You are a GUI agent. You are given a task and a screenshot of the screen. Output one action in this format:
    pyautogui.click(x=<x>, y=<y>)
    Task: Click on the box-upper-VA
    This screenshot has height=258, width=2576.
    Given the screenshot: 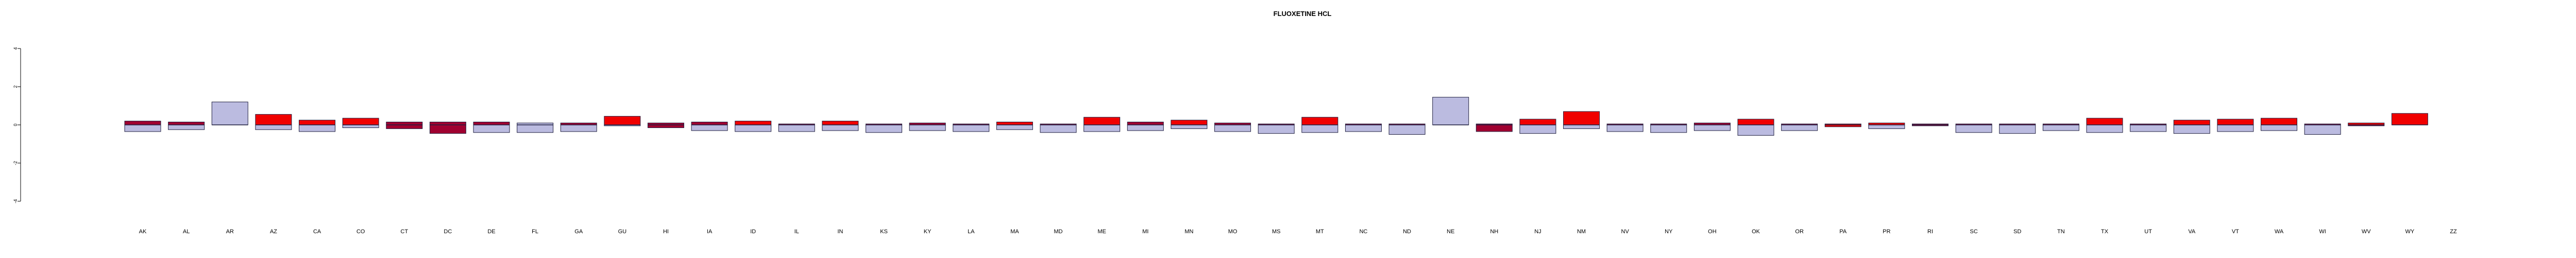 What is the action you would take?
    pyautogui.click(x=2191, y=122)
    